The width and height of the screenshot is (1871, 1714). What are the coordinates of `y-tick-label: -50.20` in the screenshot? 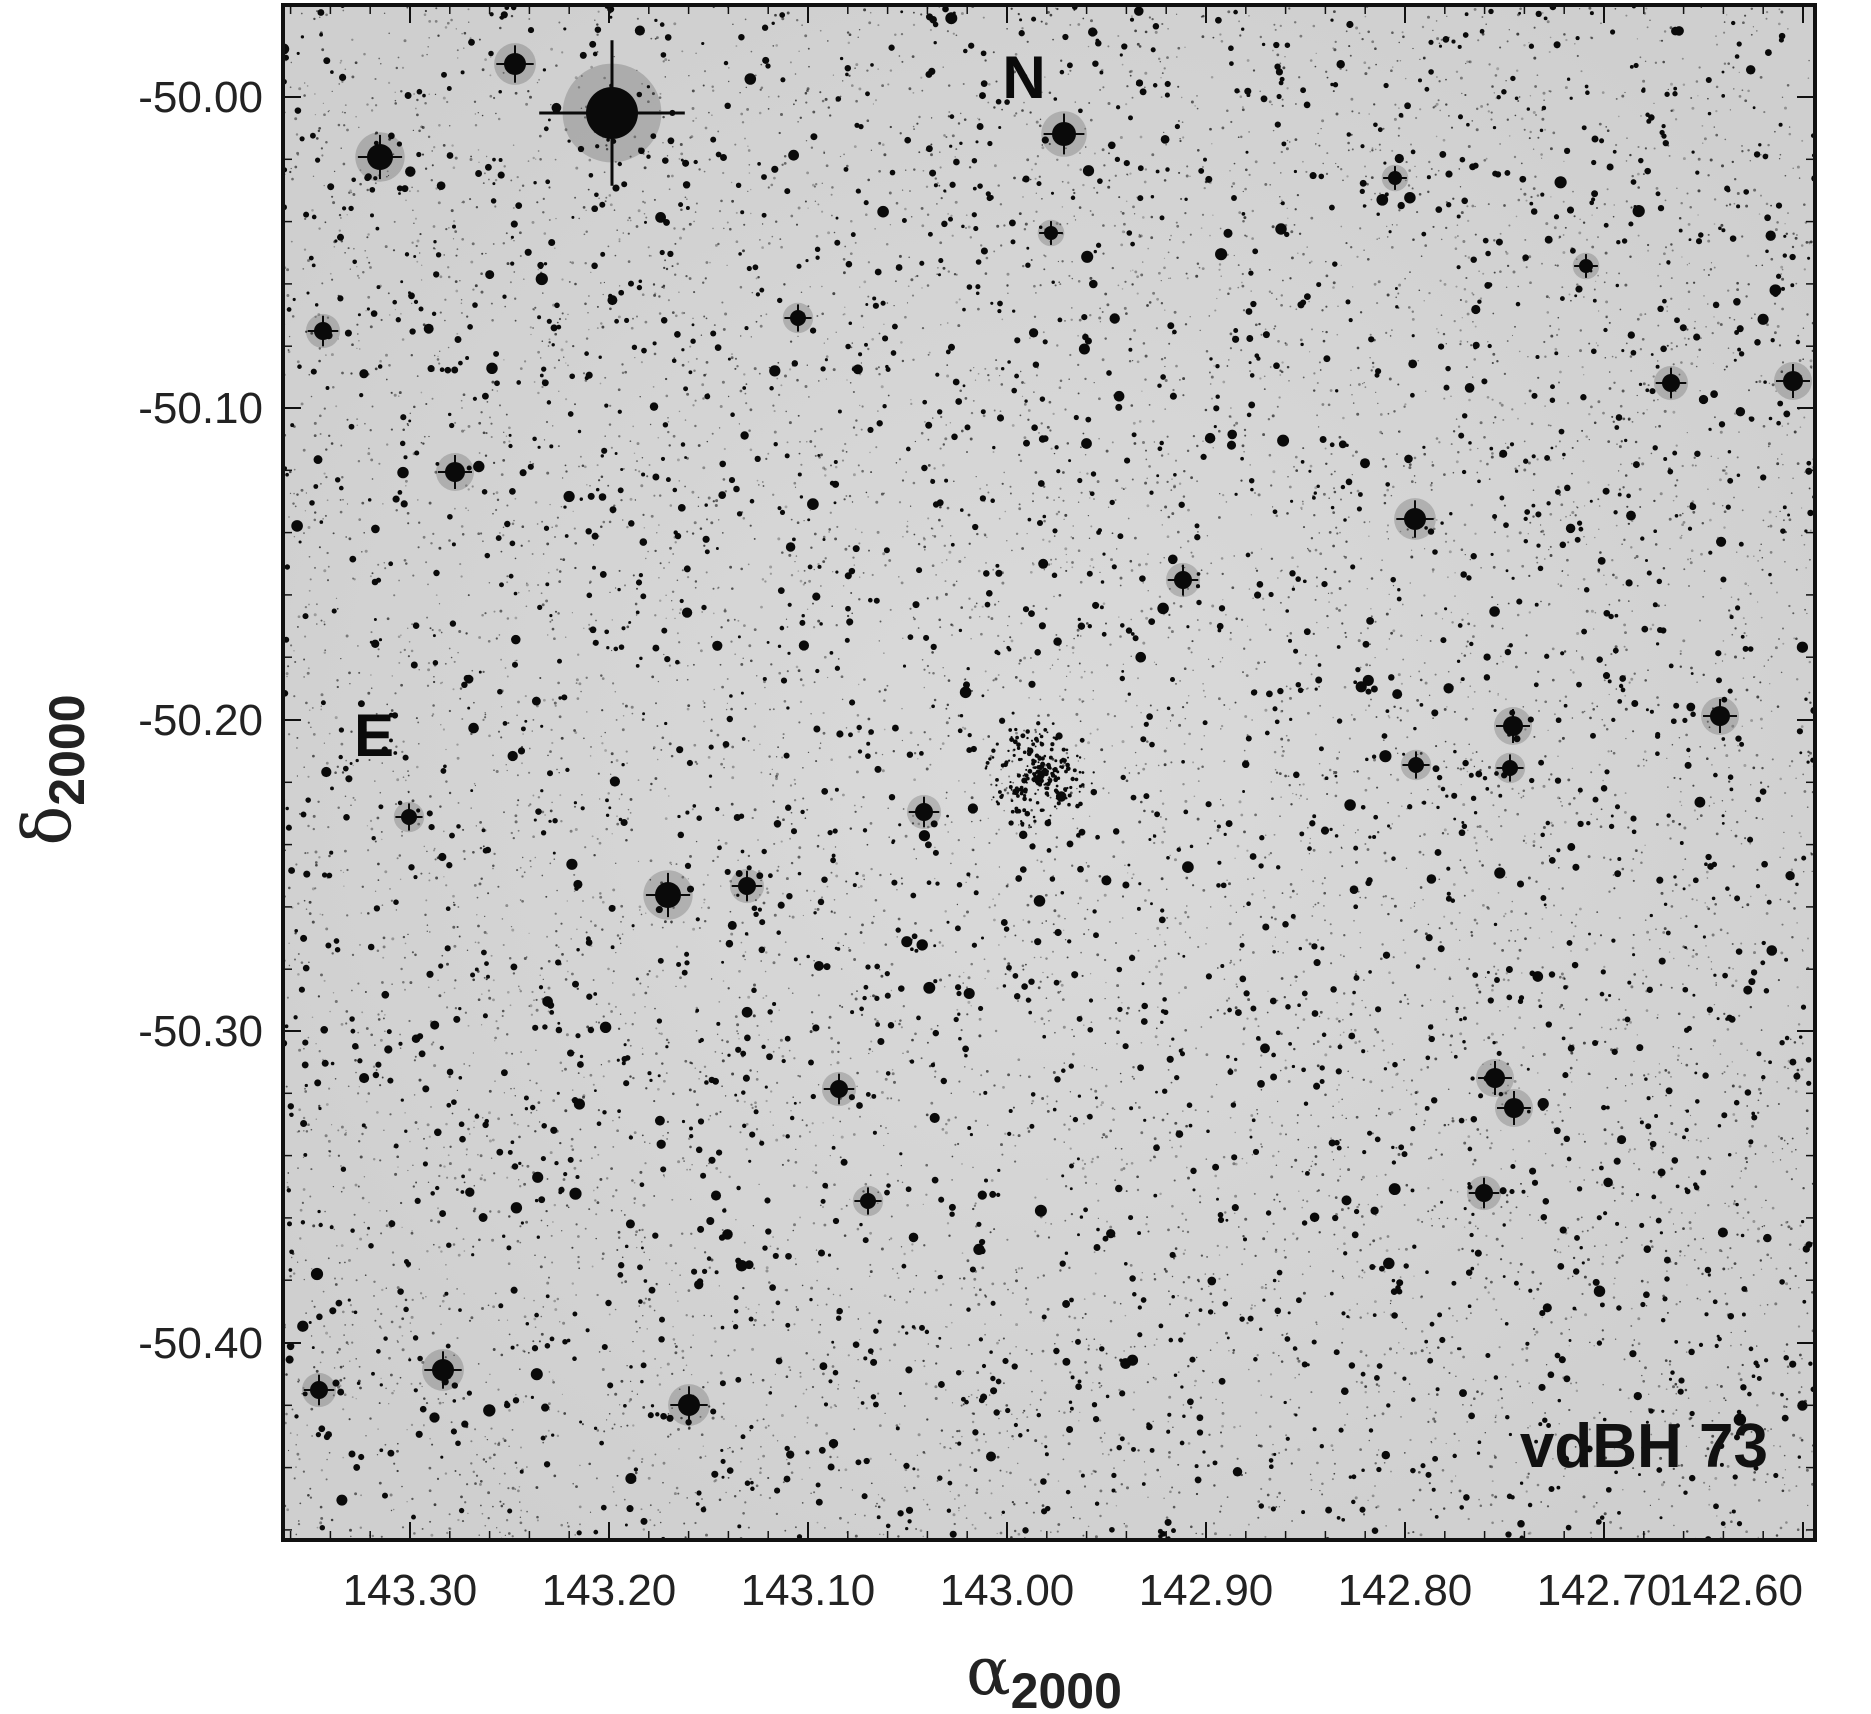 It's located at (200, 720).